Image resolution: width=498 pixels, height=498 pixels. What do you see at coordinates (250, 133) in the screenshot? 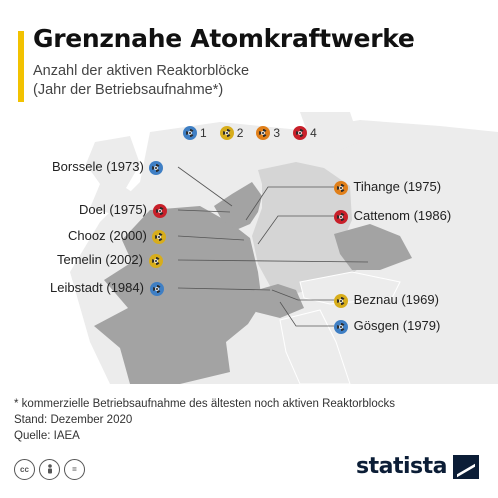
I see `legend: 1 2 3 4` at bounding box center [250, 133].